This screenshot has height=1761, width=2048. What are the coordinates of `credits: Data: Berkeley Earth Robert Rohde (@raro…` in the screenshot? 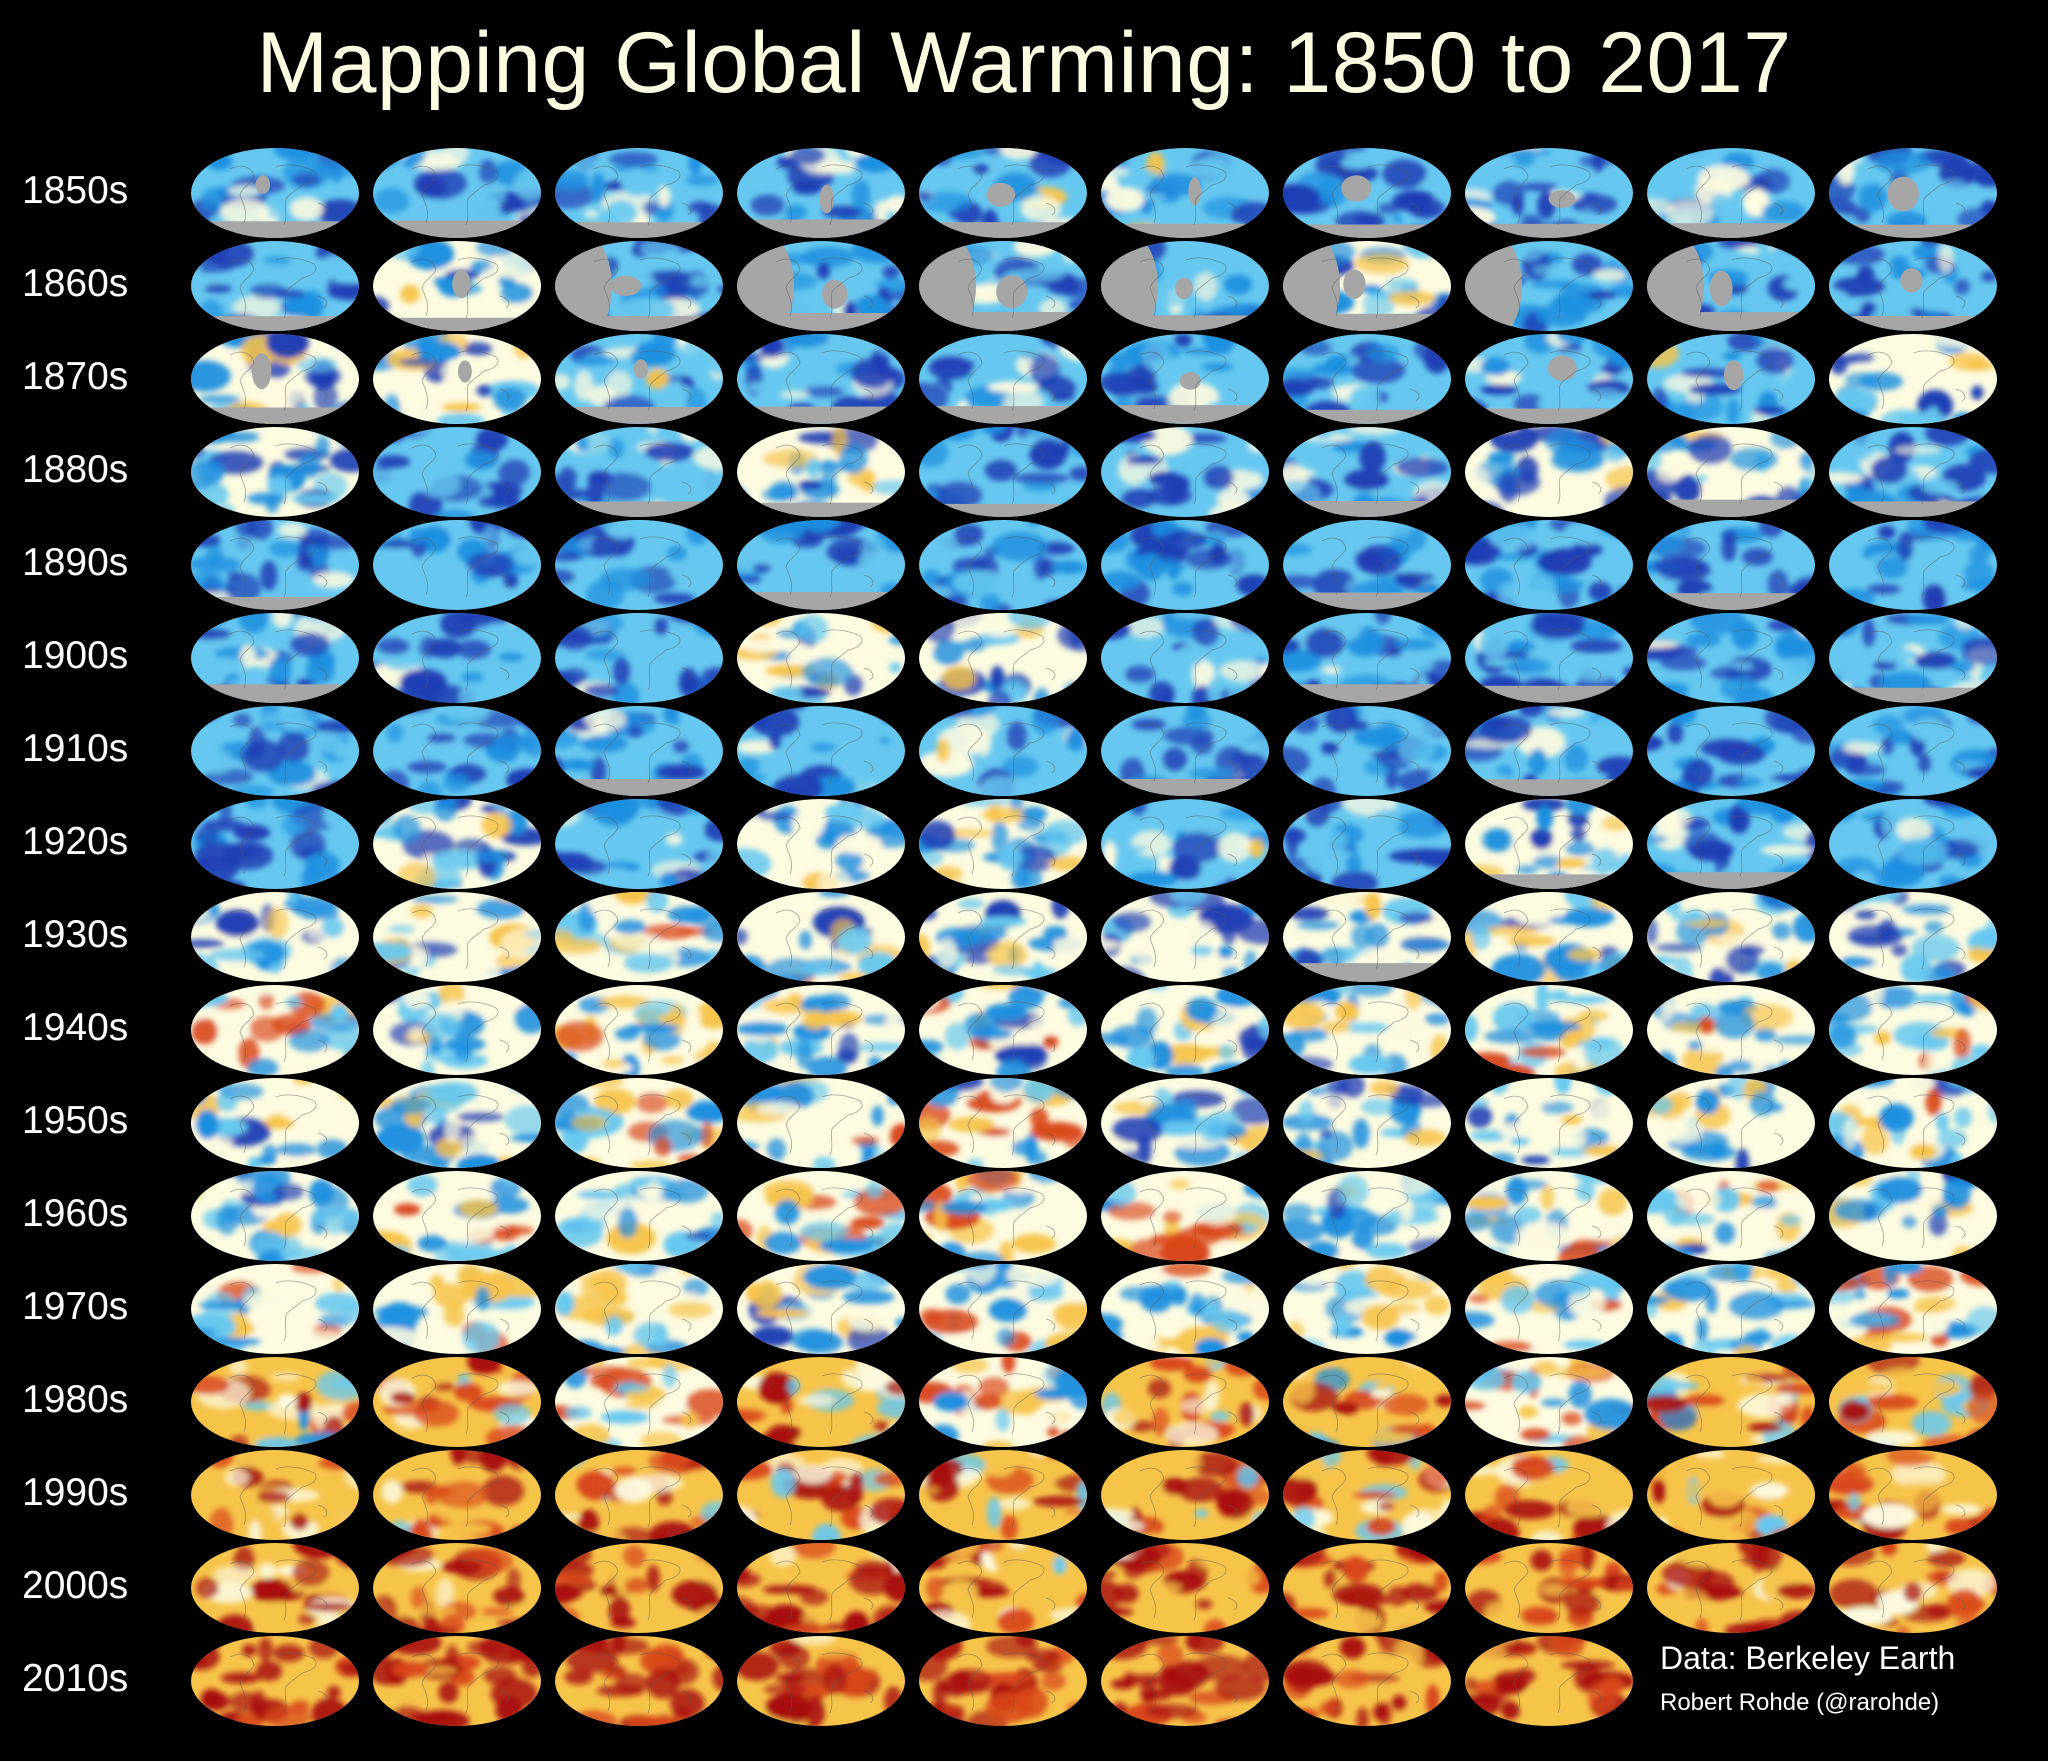 It's located at (1850, 1678).